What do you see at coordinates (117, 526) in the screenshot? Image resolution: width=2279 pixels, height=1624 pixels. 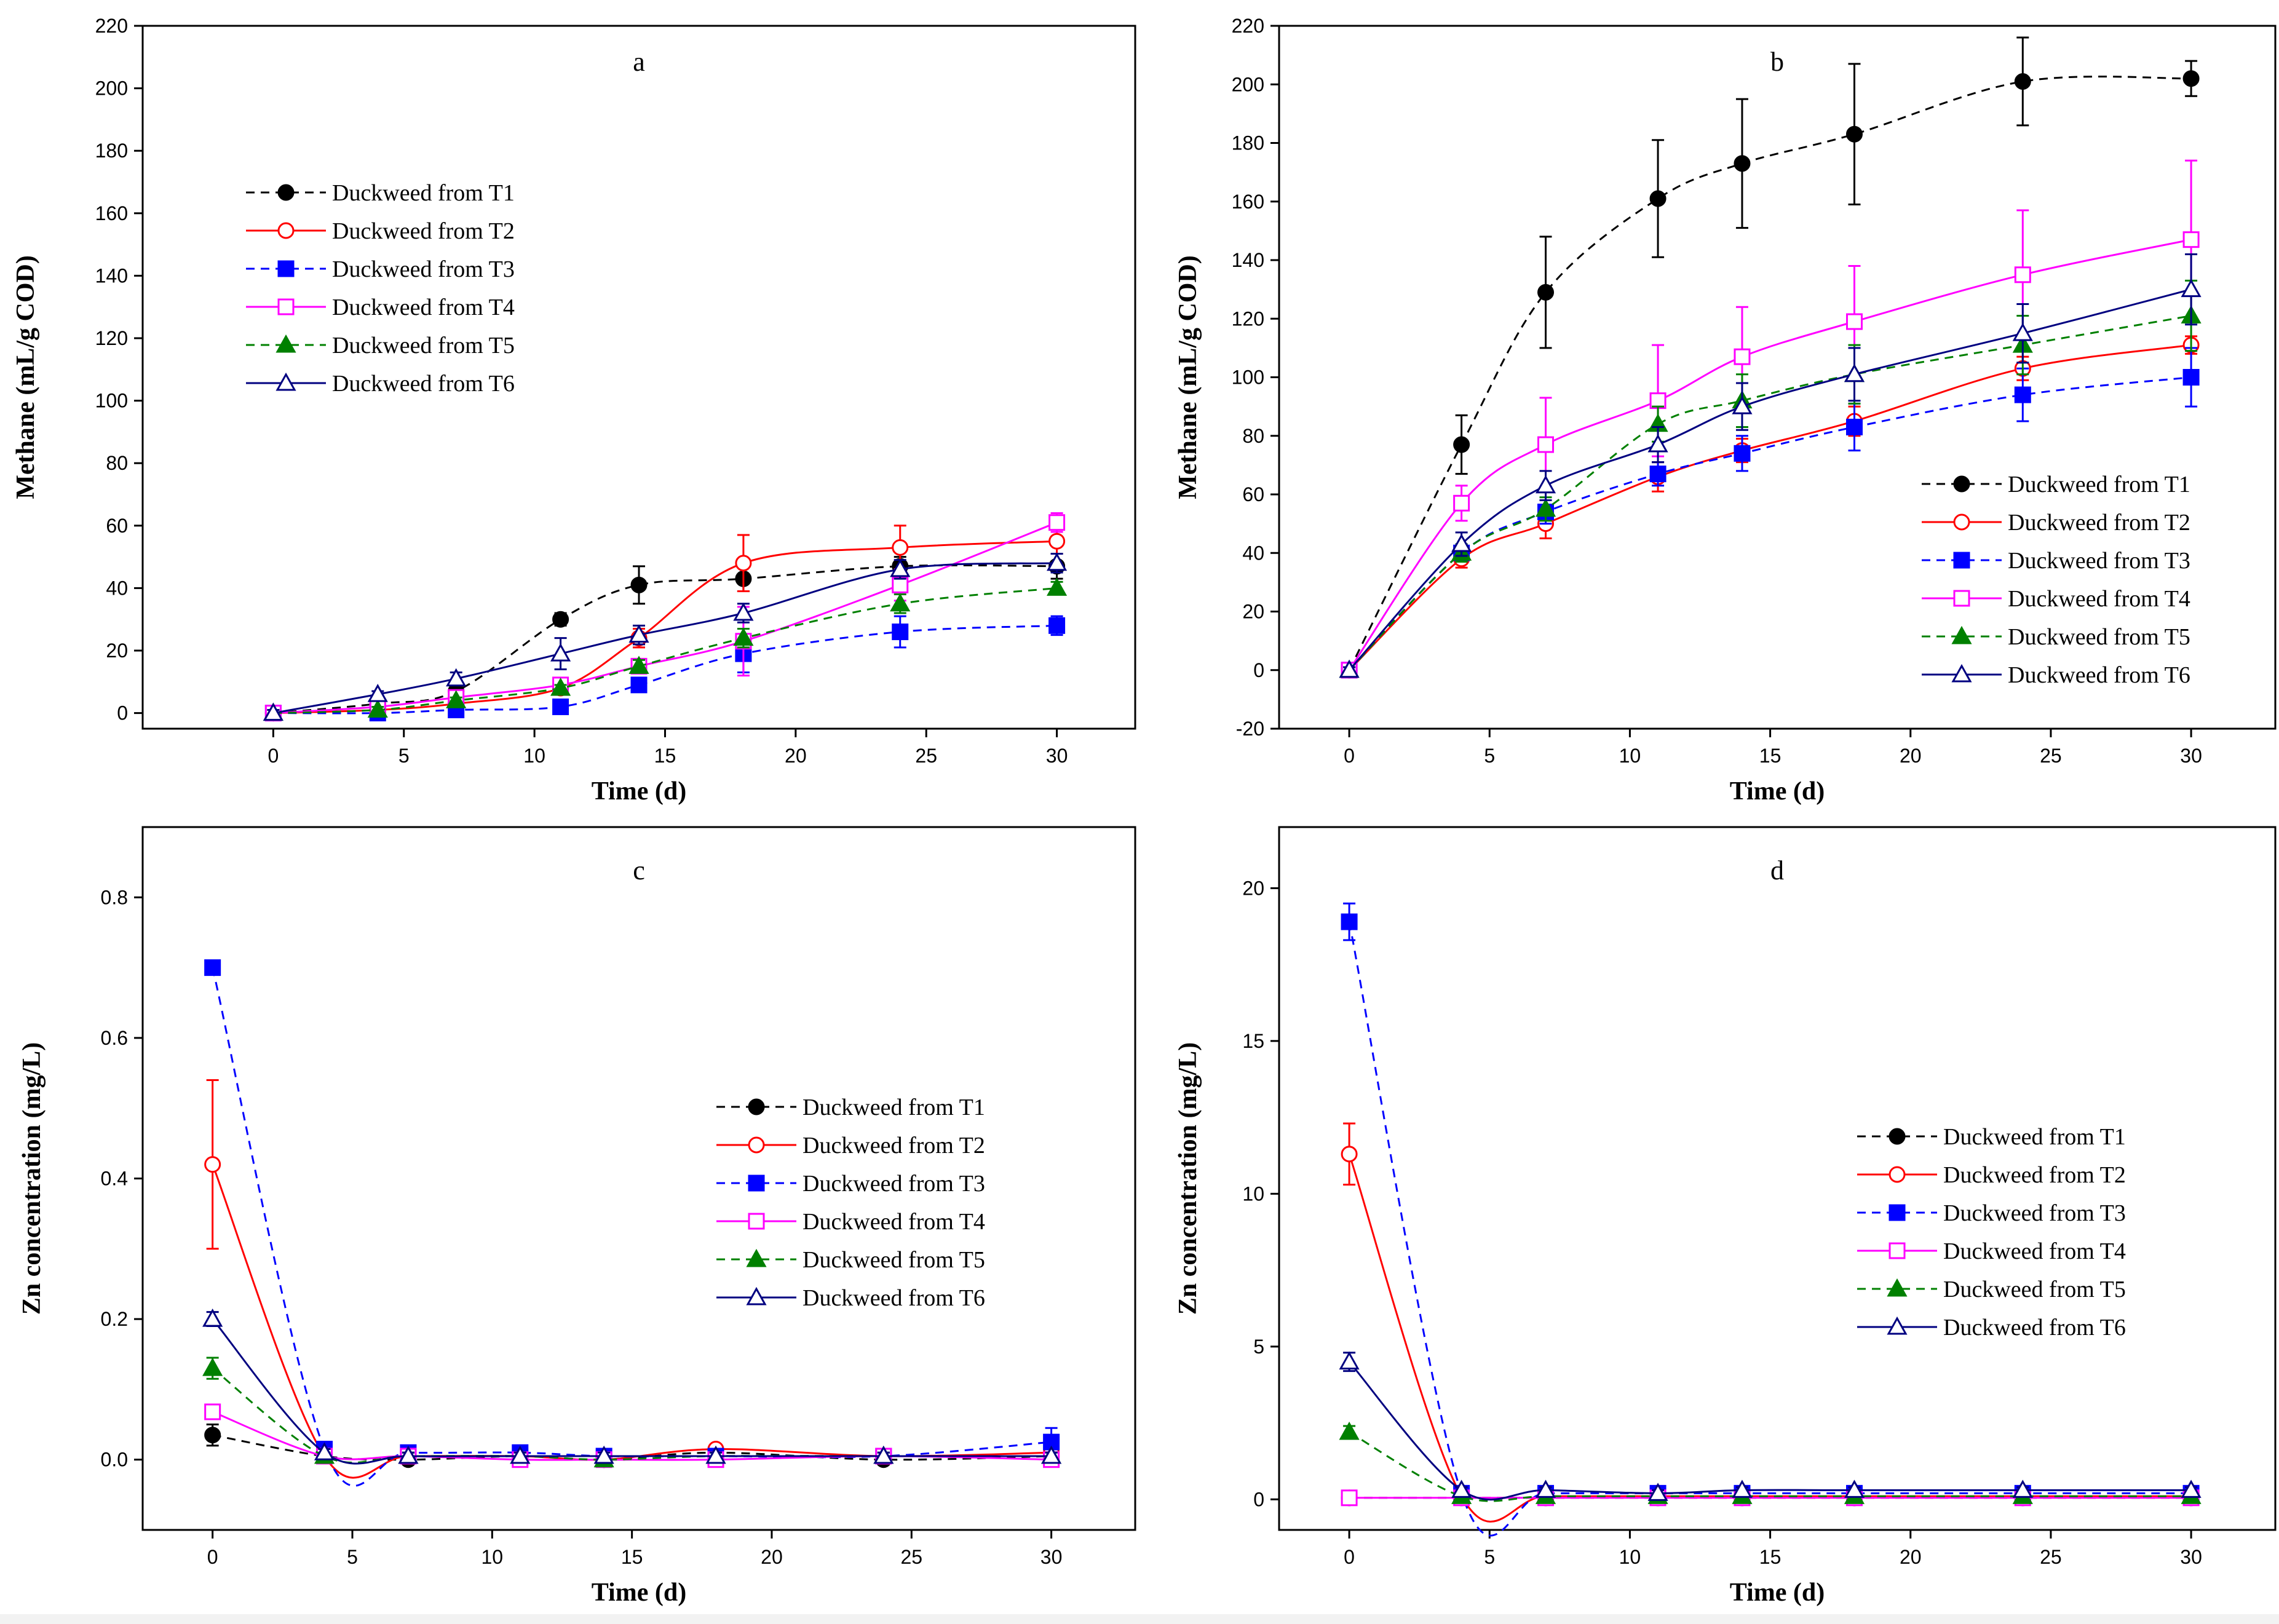 I see `y-tick-label: 60` at bounding box center [117, 526].